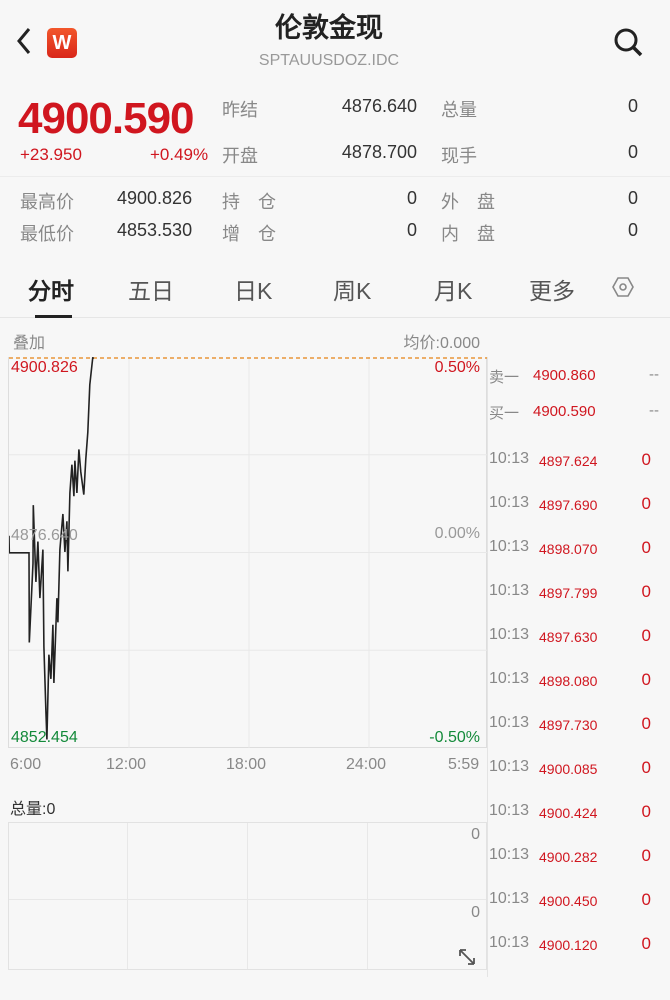 The image size is (670, 1000). What do you see at coordinates (51, 291) in the screenshot?
I see `tab-intraday: 分时` at bounding box center [51, 291].